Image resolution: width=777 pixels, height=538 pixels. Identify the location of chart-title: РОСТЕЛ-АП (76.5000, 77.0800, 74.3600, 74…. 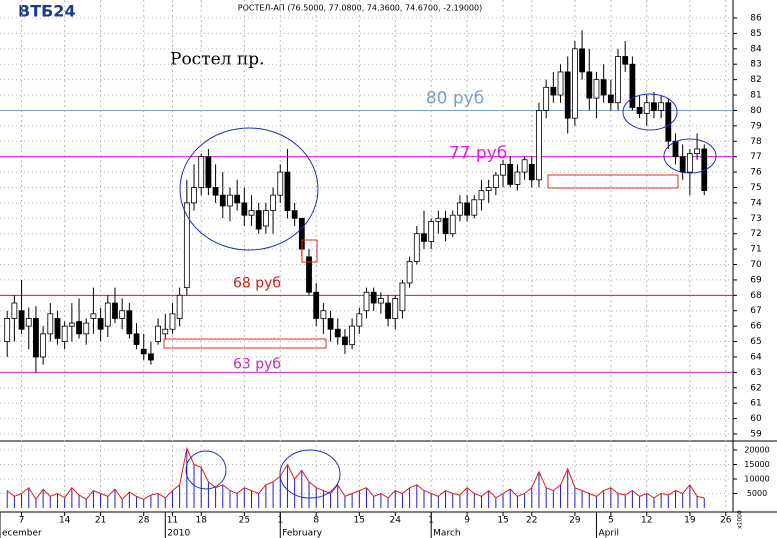
(360, 8).